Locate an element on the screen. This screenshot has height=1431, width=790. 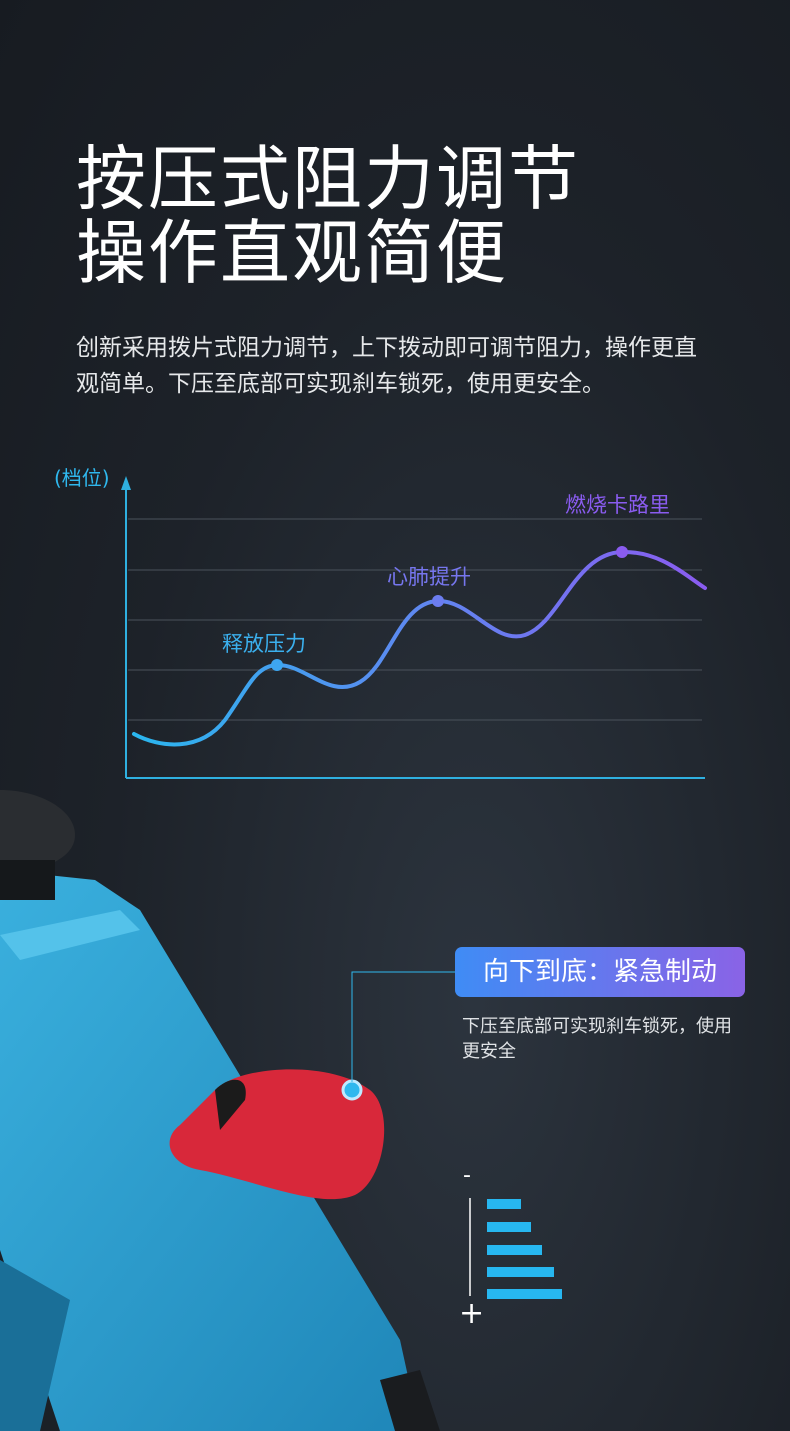
grid-lines is located at coordinates (415, 619).